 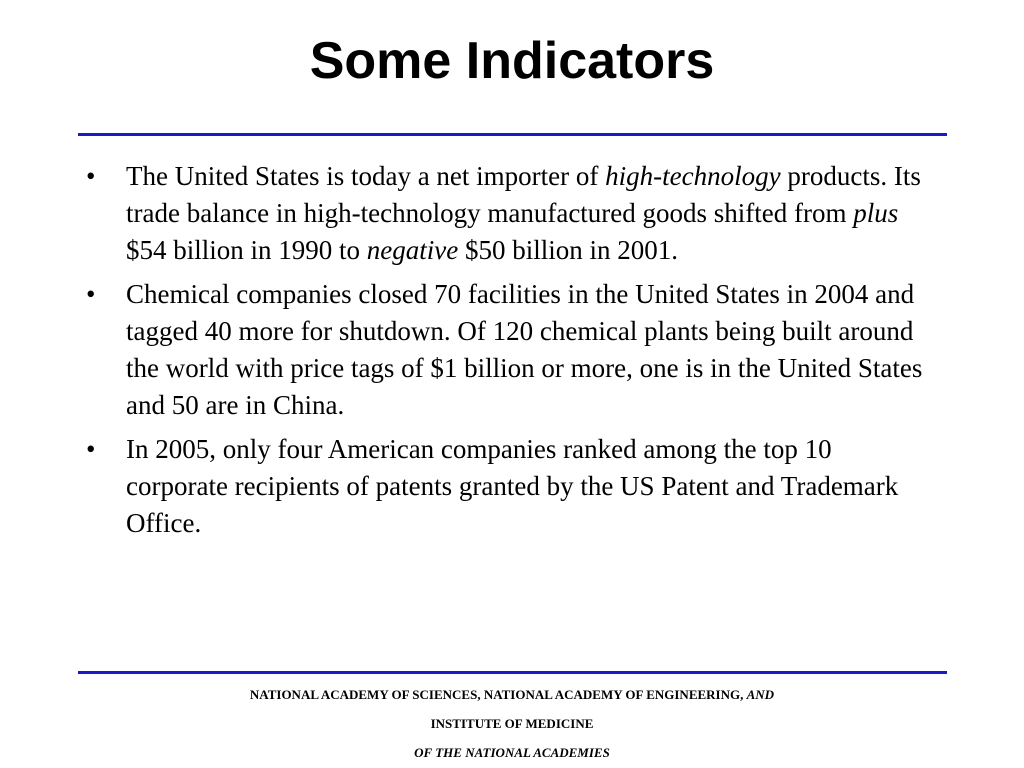 I want to click on footer-line-2: INSTITUTE OF MEDICINE, so click(x=512, y=723).